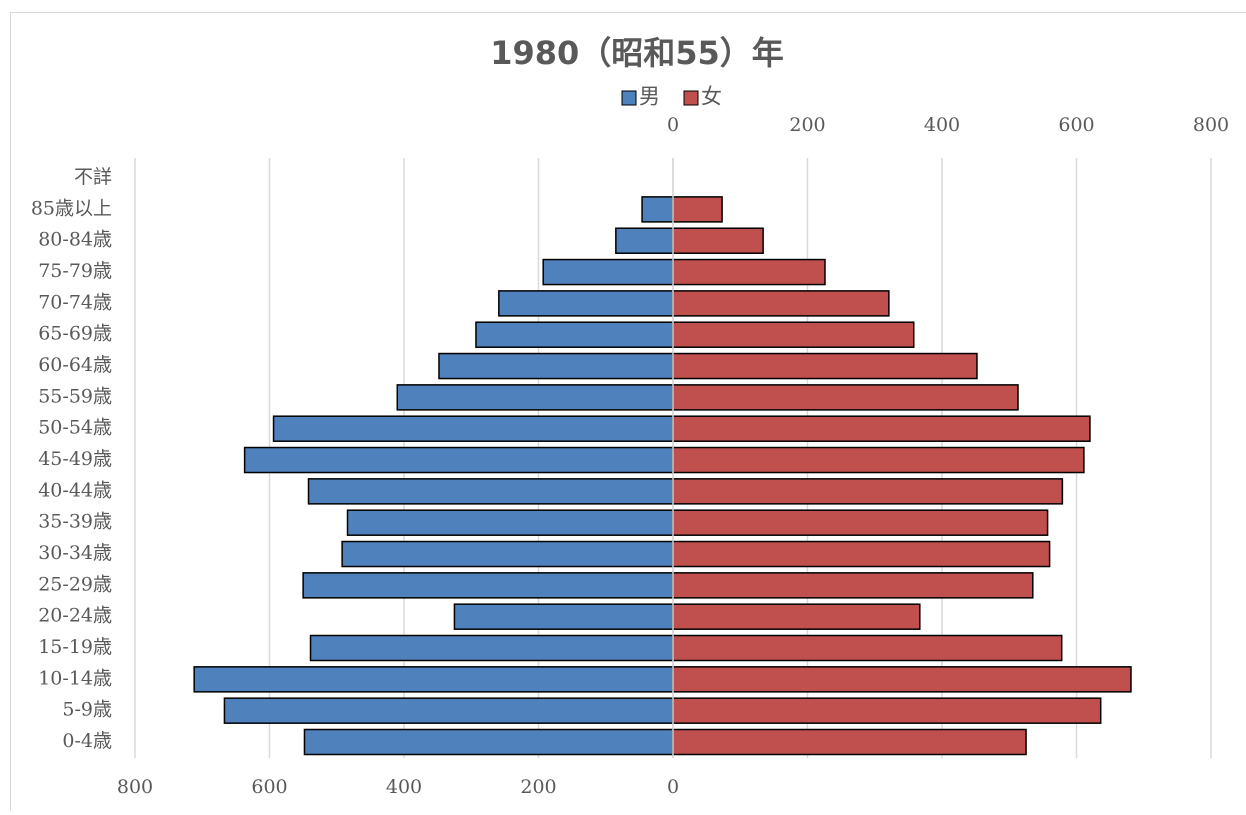  Describe the element at coordinates (942, 125) in the screenshot. I see `x2-tick-label: 400` at that location.